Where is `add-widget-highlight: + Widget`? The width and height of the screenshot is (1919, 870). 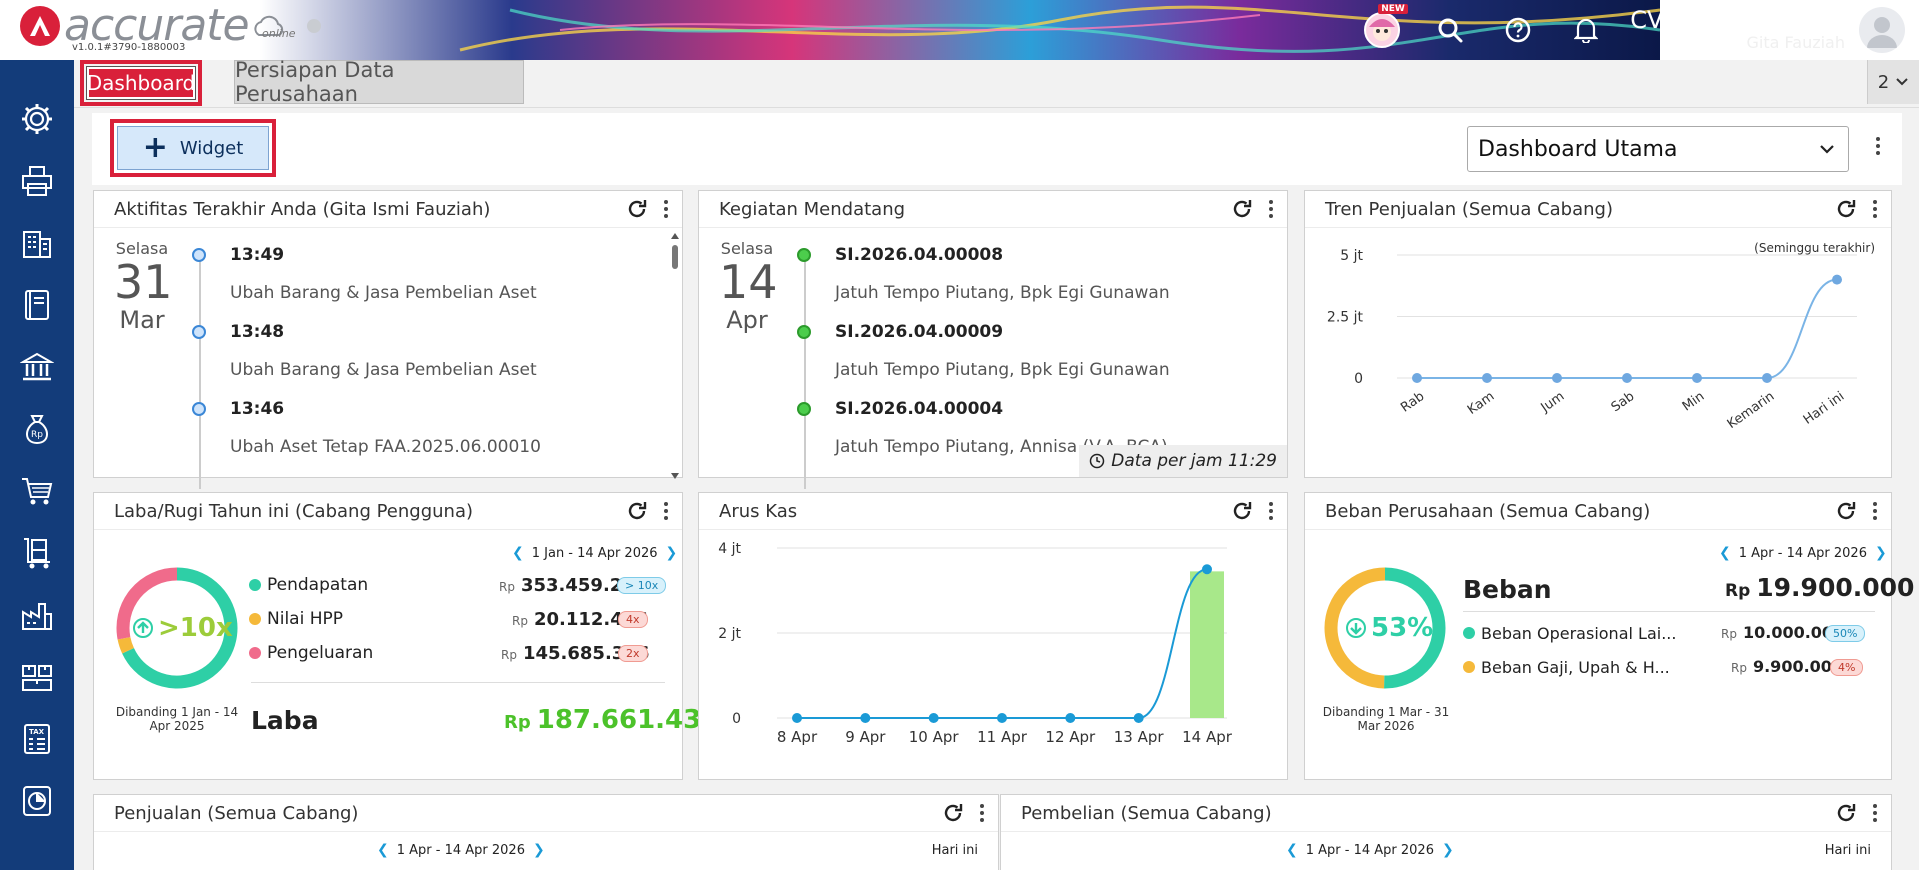 add-widget-highlight: + Widget is located at coordinates (193, 148).